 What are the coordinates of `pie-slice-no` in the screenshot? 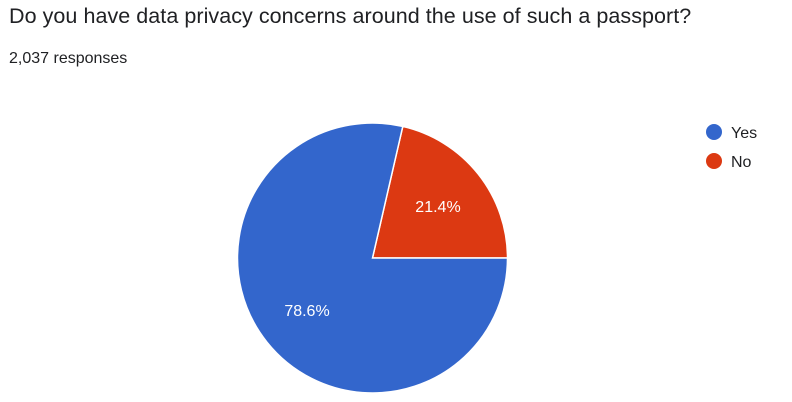 It's located at (440, 192).